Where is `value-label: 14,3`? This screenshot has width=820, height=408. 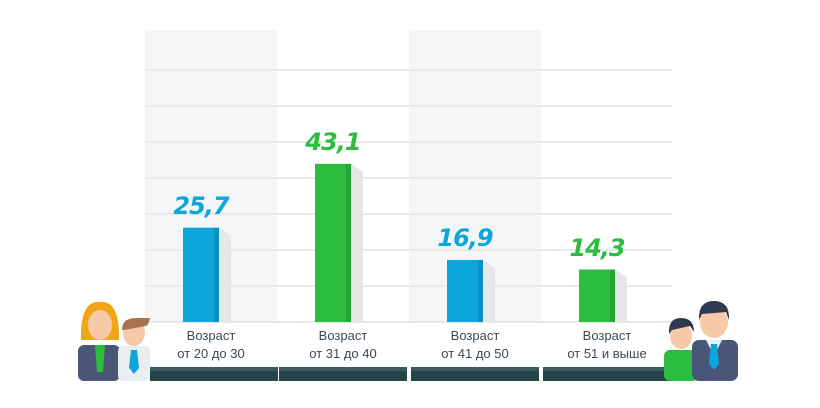
value-label: 14,3 is located at coordinates (597, 247).